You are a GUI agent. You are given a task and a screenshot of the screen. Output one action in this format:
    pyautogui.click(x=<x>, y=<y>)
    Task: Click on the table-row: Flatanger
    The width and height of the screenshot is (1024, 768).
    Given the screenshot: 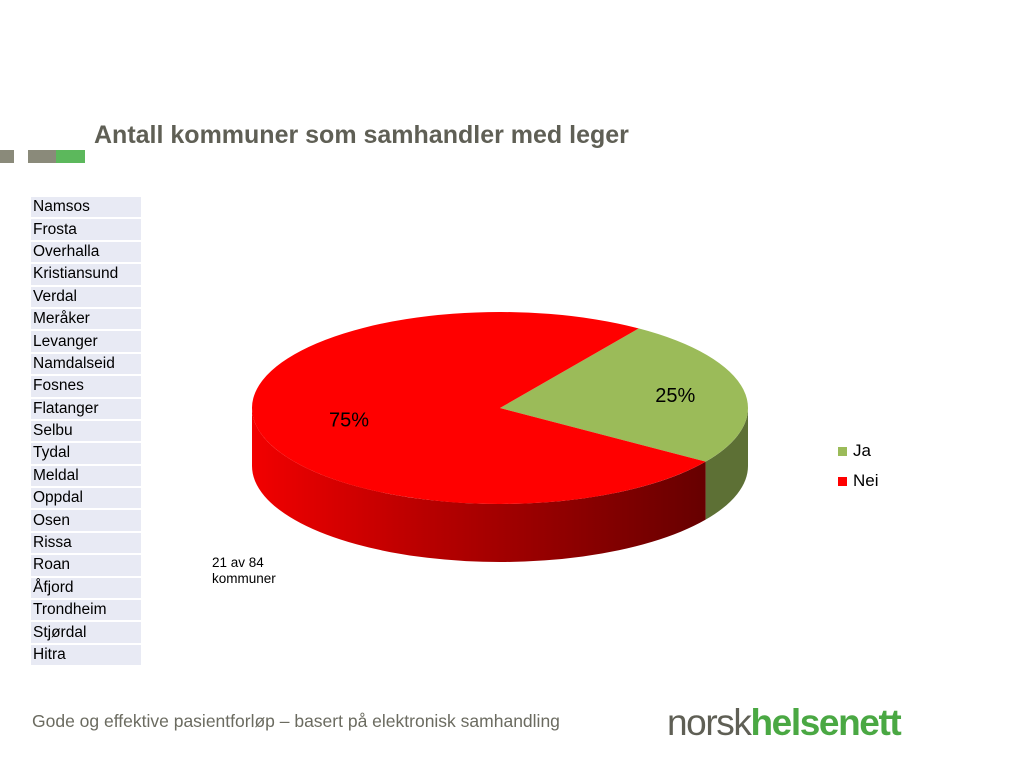 What is the action you would take?
    pyautogui.click(x=86, y=409)
    